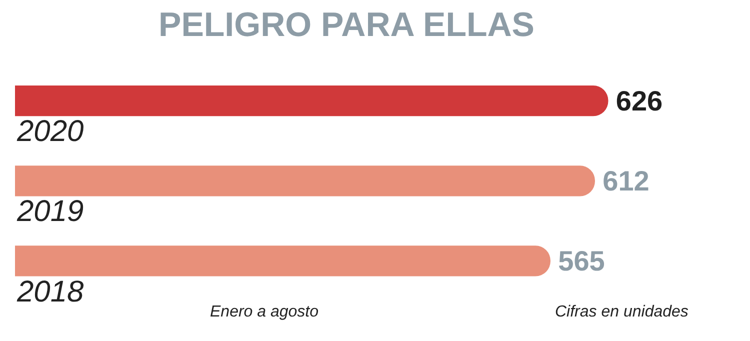  Describe the element at coordinates (581, 261) in the screenshot. I see `data-label: 565` at that location.